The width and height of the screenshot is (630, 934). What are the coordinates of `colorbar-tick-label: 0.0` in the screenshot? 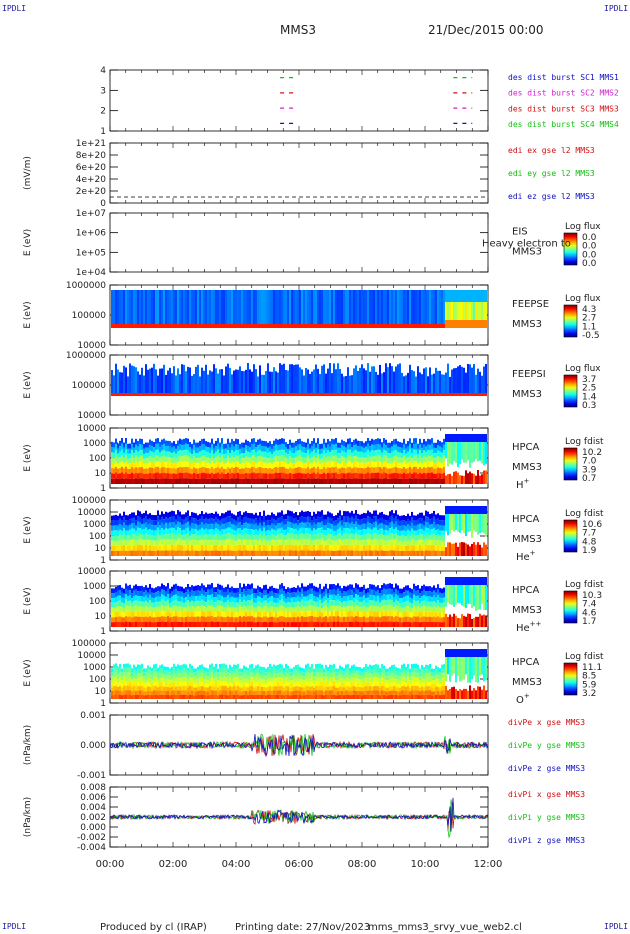 It's located at (589, 247).